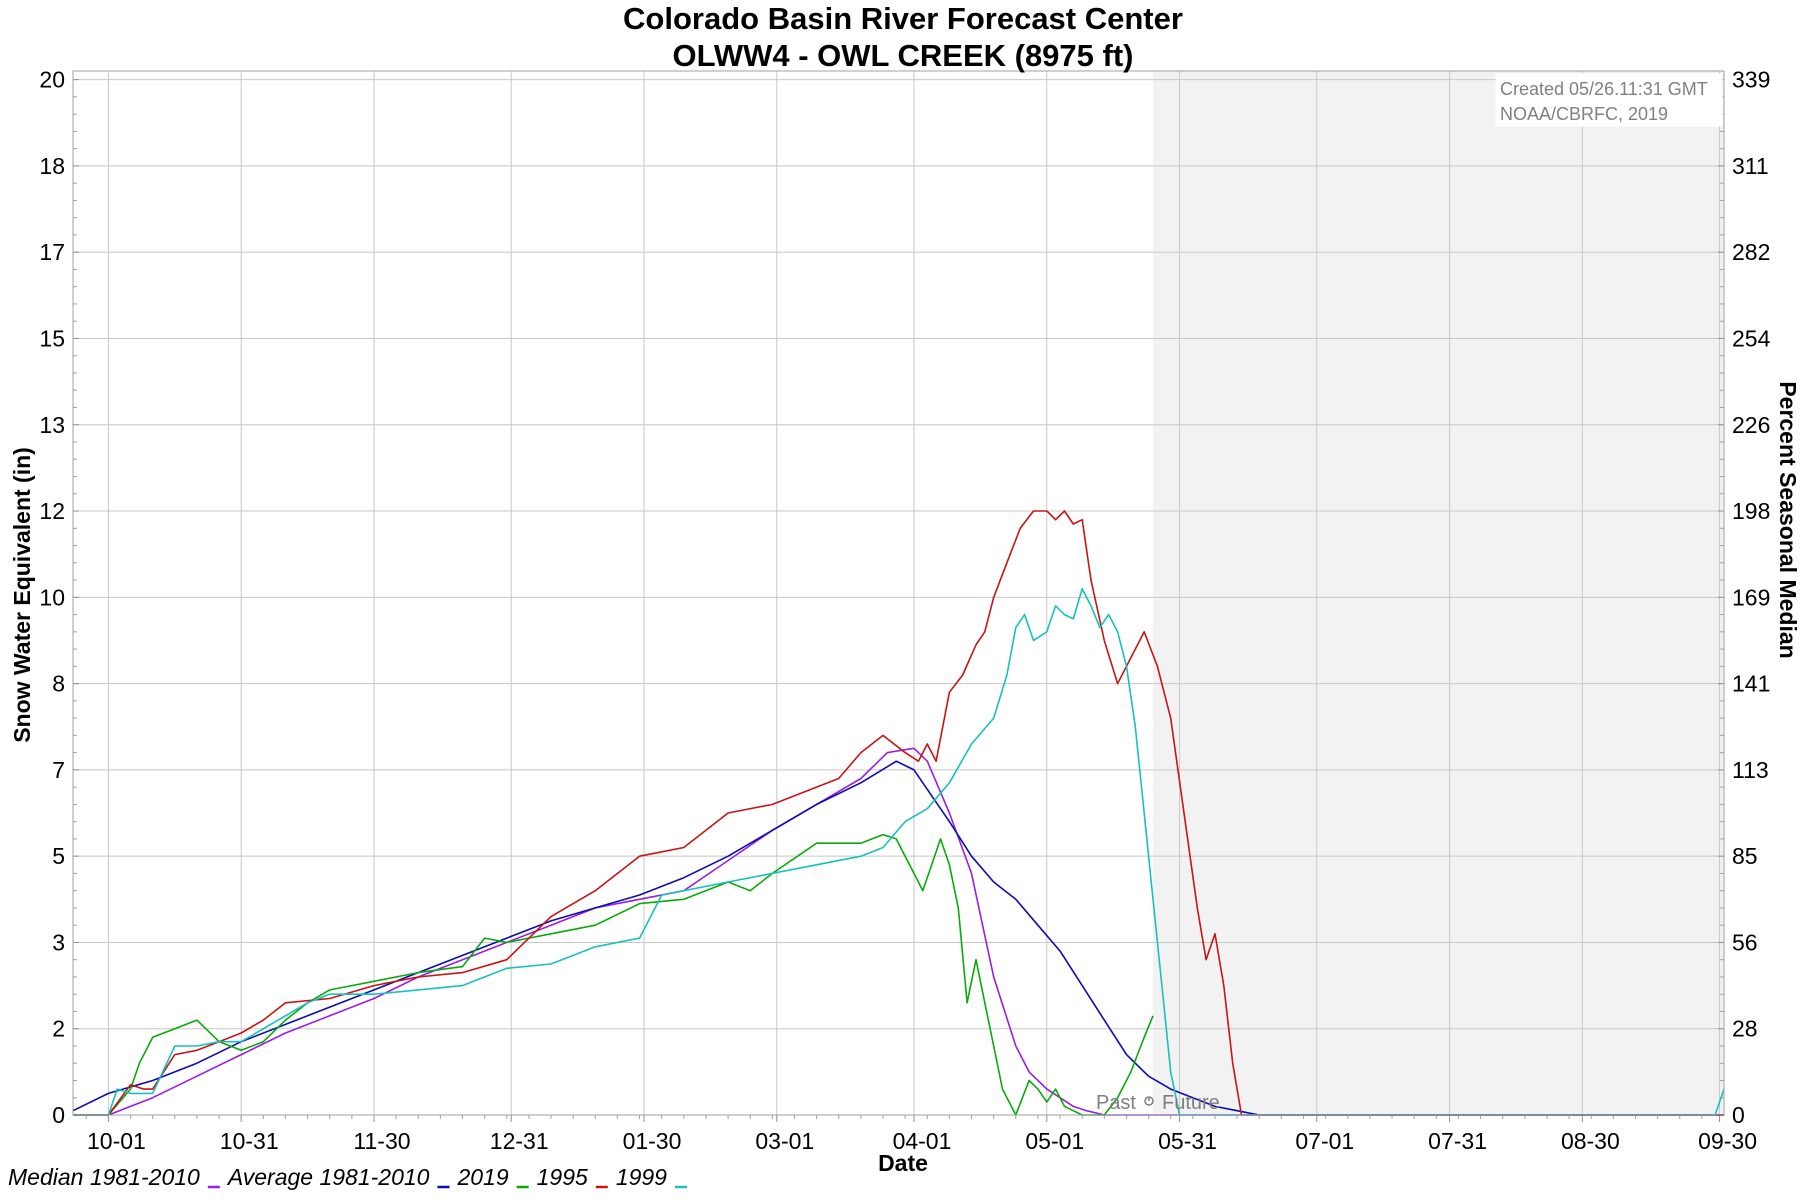 The width and height of the screenshot is (1800, 1200). Describe the element at coordinates (1457, 1141) in the screenshot. I see `x-tick-label: 07-31` at that location.